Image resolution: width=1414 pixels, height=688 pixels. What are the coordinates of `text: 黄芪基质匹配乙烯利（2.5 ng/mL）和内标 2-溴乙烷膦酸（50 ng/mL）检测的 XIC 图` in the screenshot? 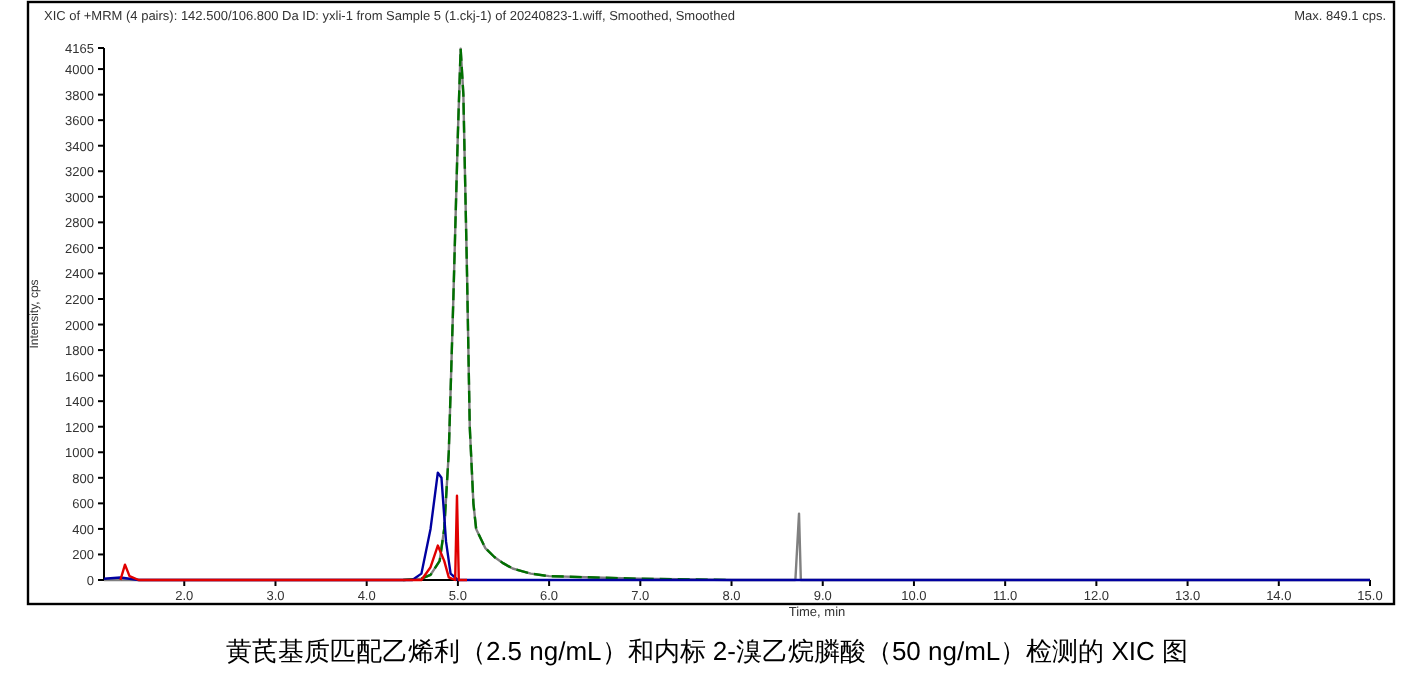 It's located at (707, 651).